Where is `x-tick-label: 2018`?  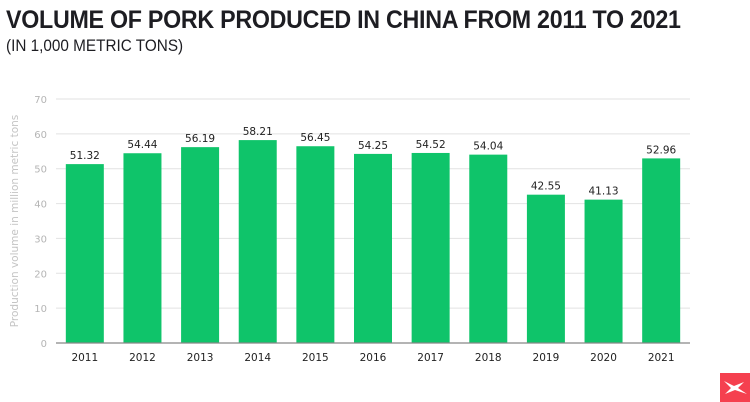
x-tick-label: 2018 is located at coordinates (488, 358).